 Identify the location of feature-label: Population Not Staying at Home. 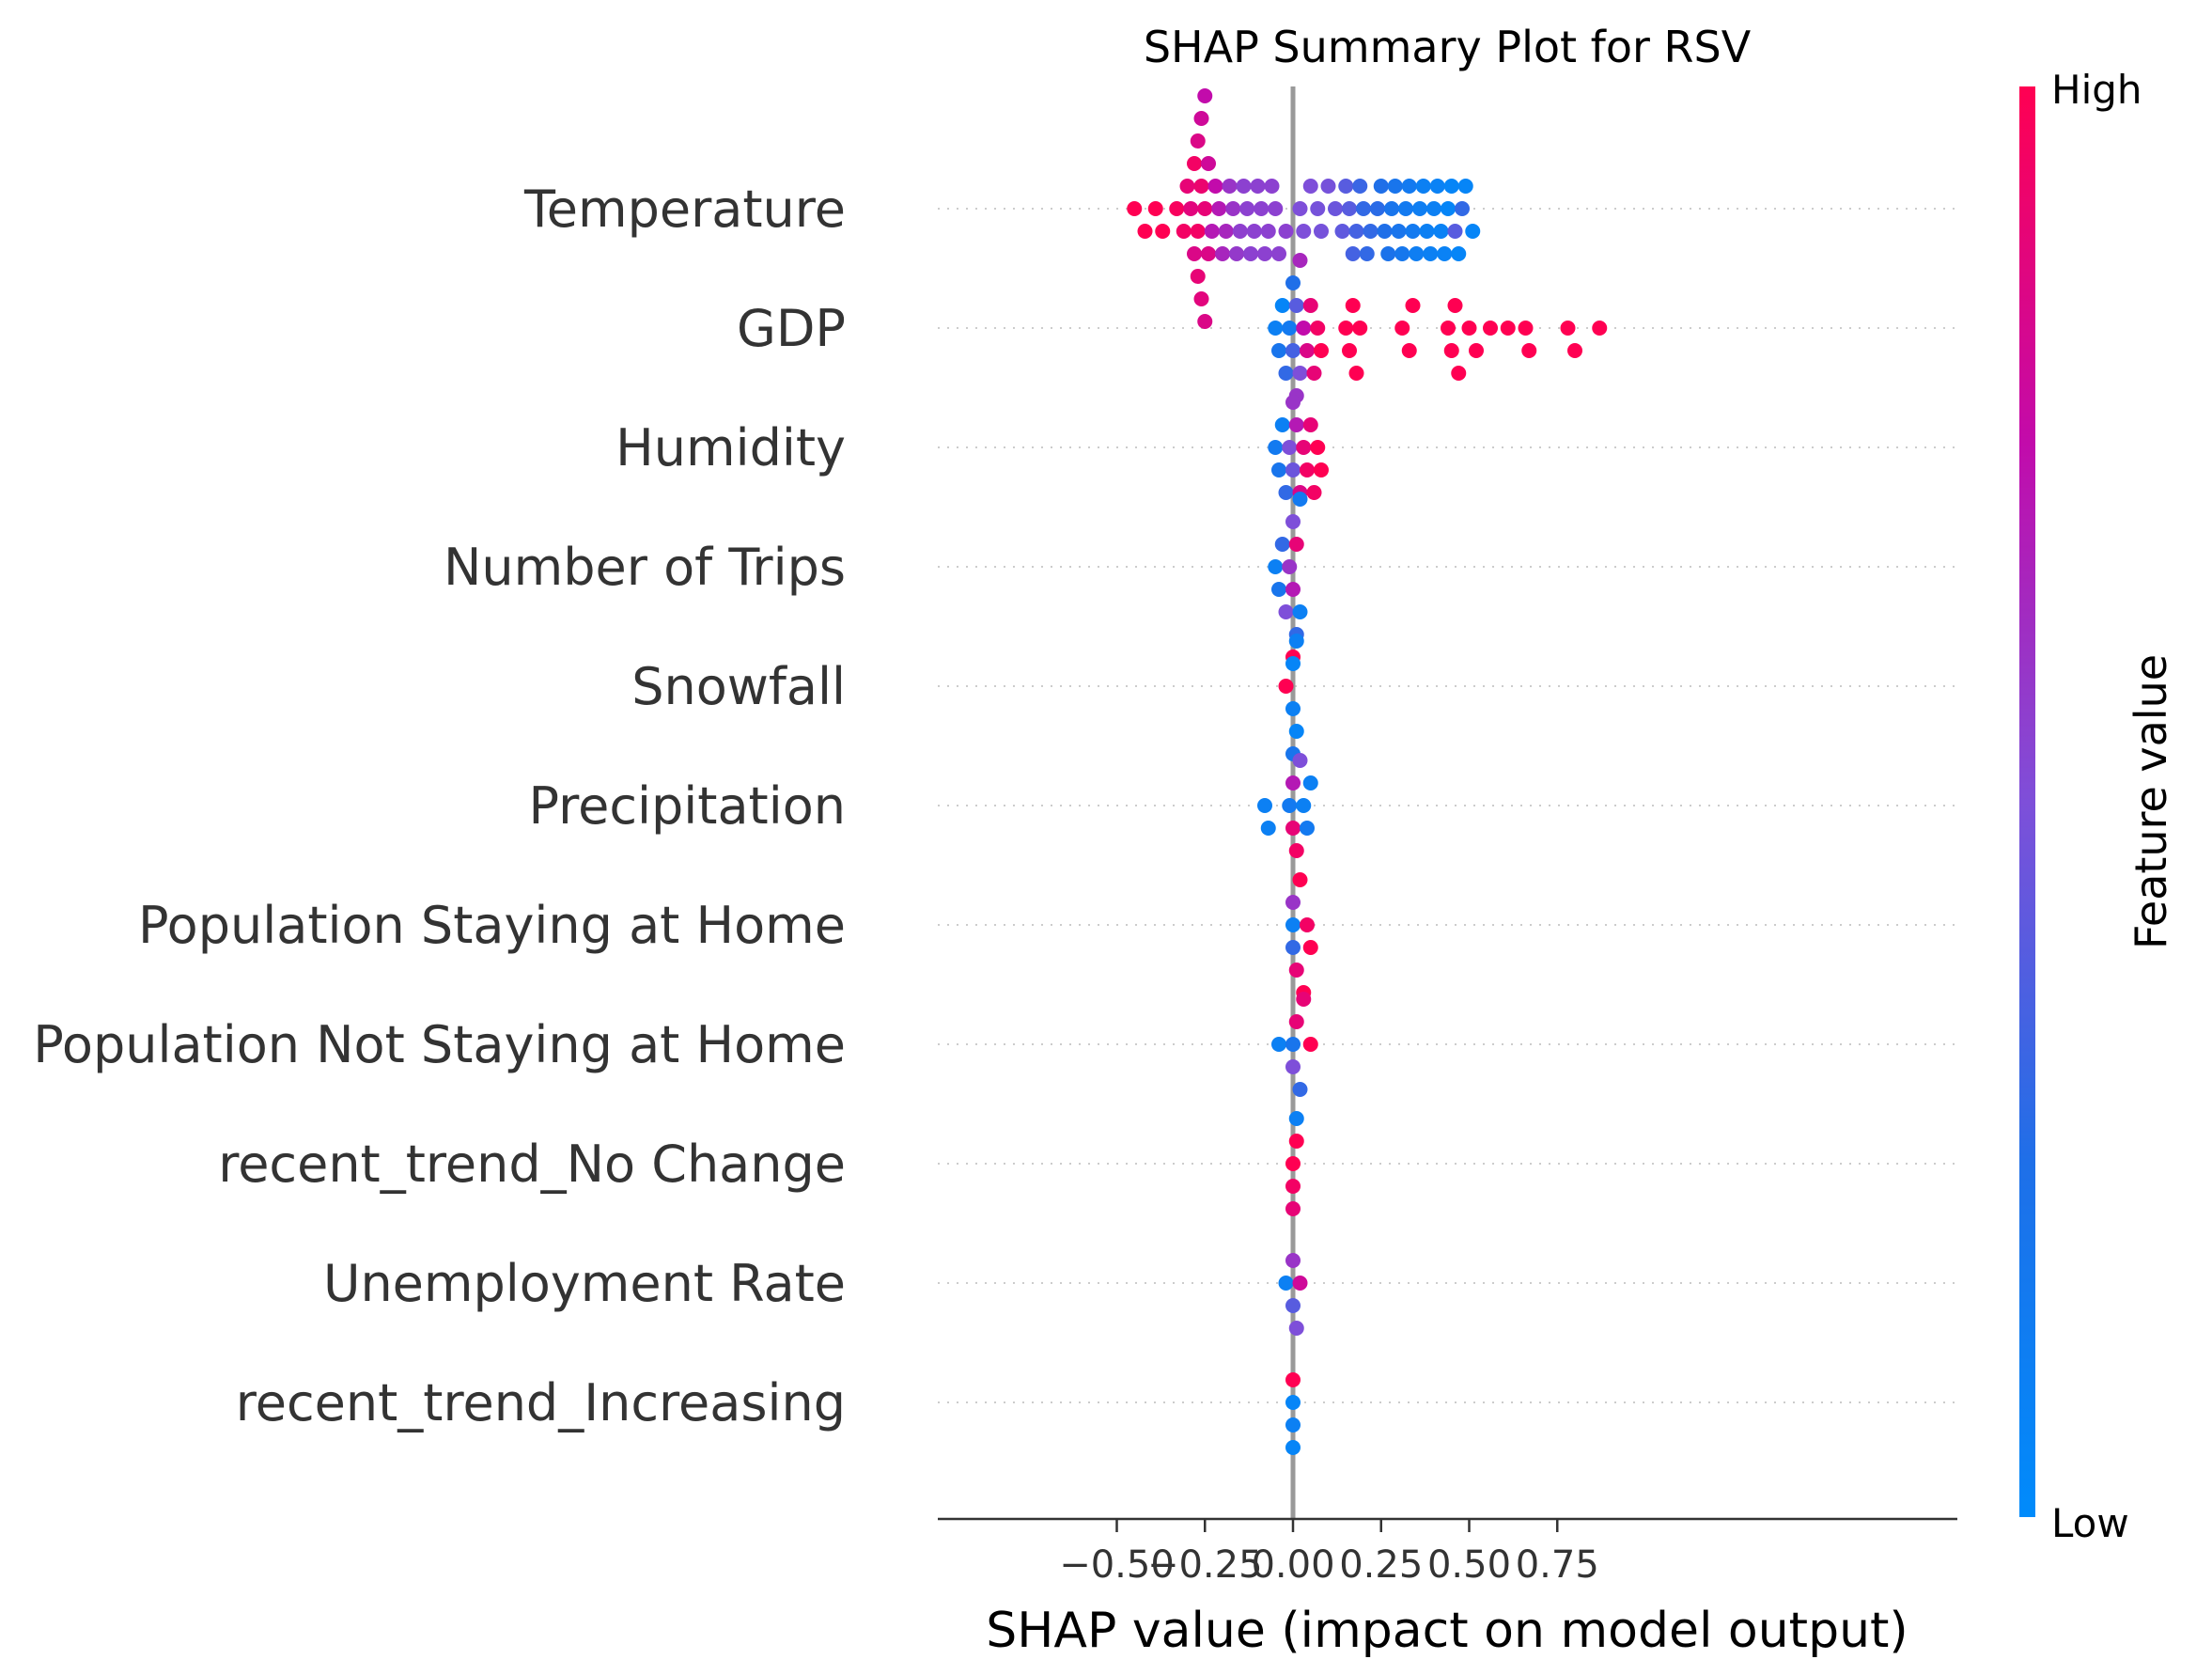
(439, 1044).